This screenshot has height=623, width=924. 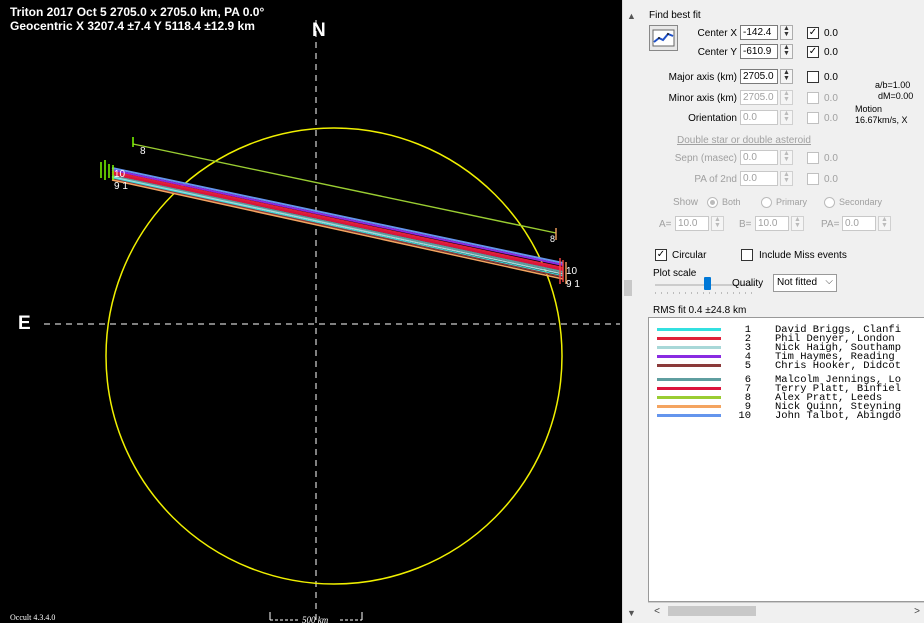 I want to click on scale-bar, so click(x=316, y=616).